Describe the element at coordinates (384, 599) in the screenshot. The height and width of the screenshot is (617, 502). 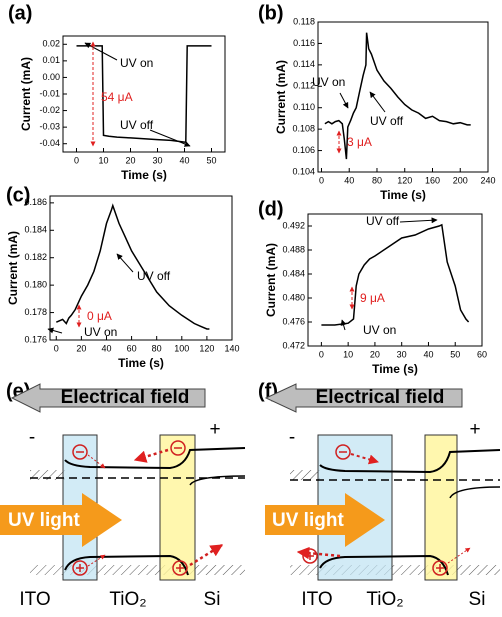
I see `layer-label: TiO₂` at that location.